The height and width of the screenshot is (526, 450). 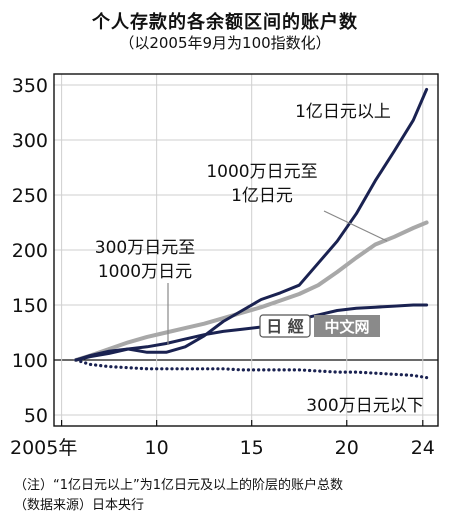 I want to click on y-axis-ticks: 50 100 150 200 250 300 350, so click(x=30, y=251).